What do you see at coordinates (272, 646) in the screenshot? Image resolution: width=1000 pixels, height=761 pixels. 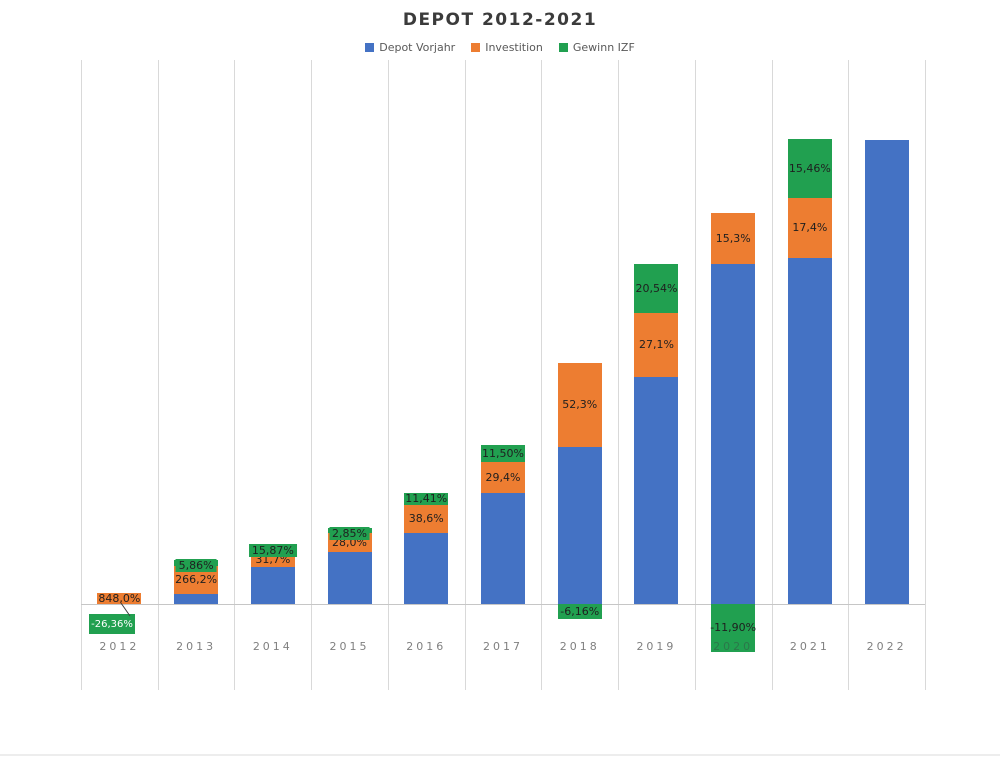 I see `axis-label-year: 2014` at bounding box center [272, 646].